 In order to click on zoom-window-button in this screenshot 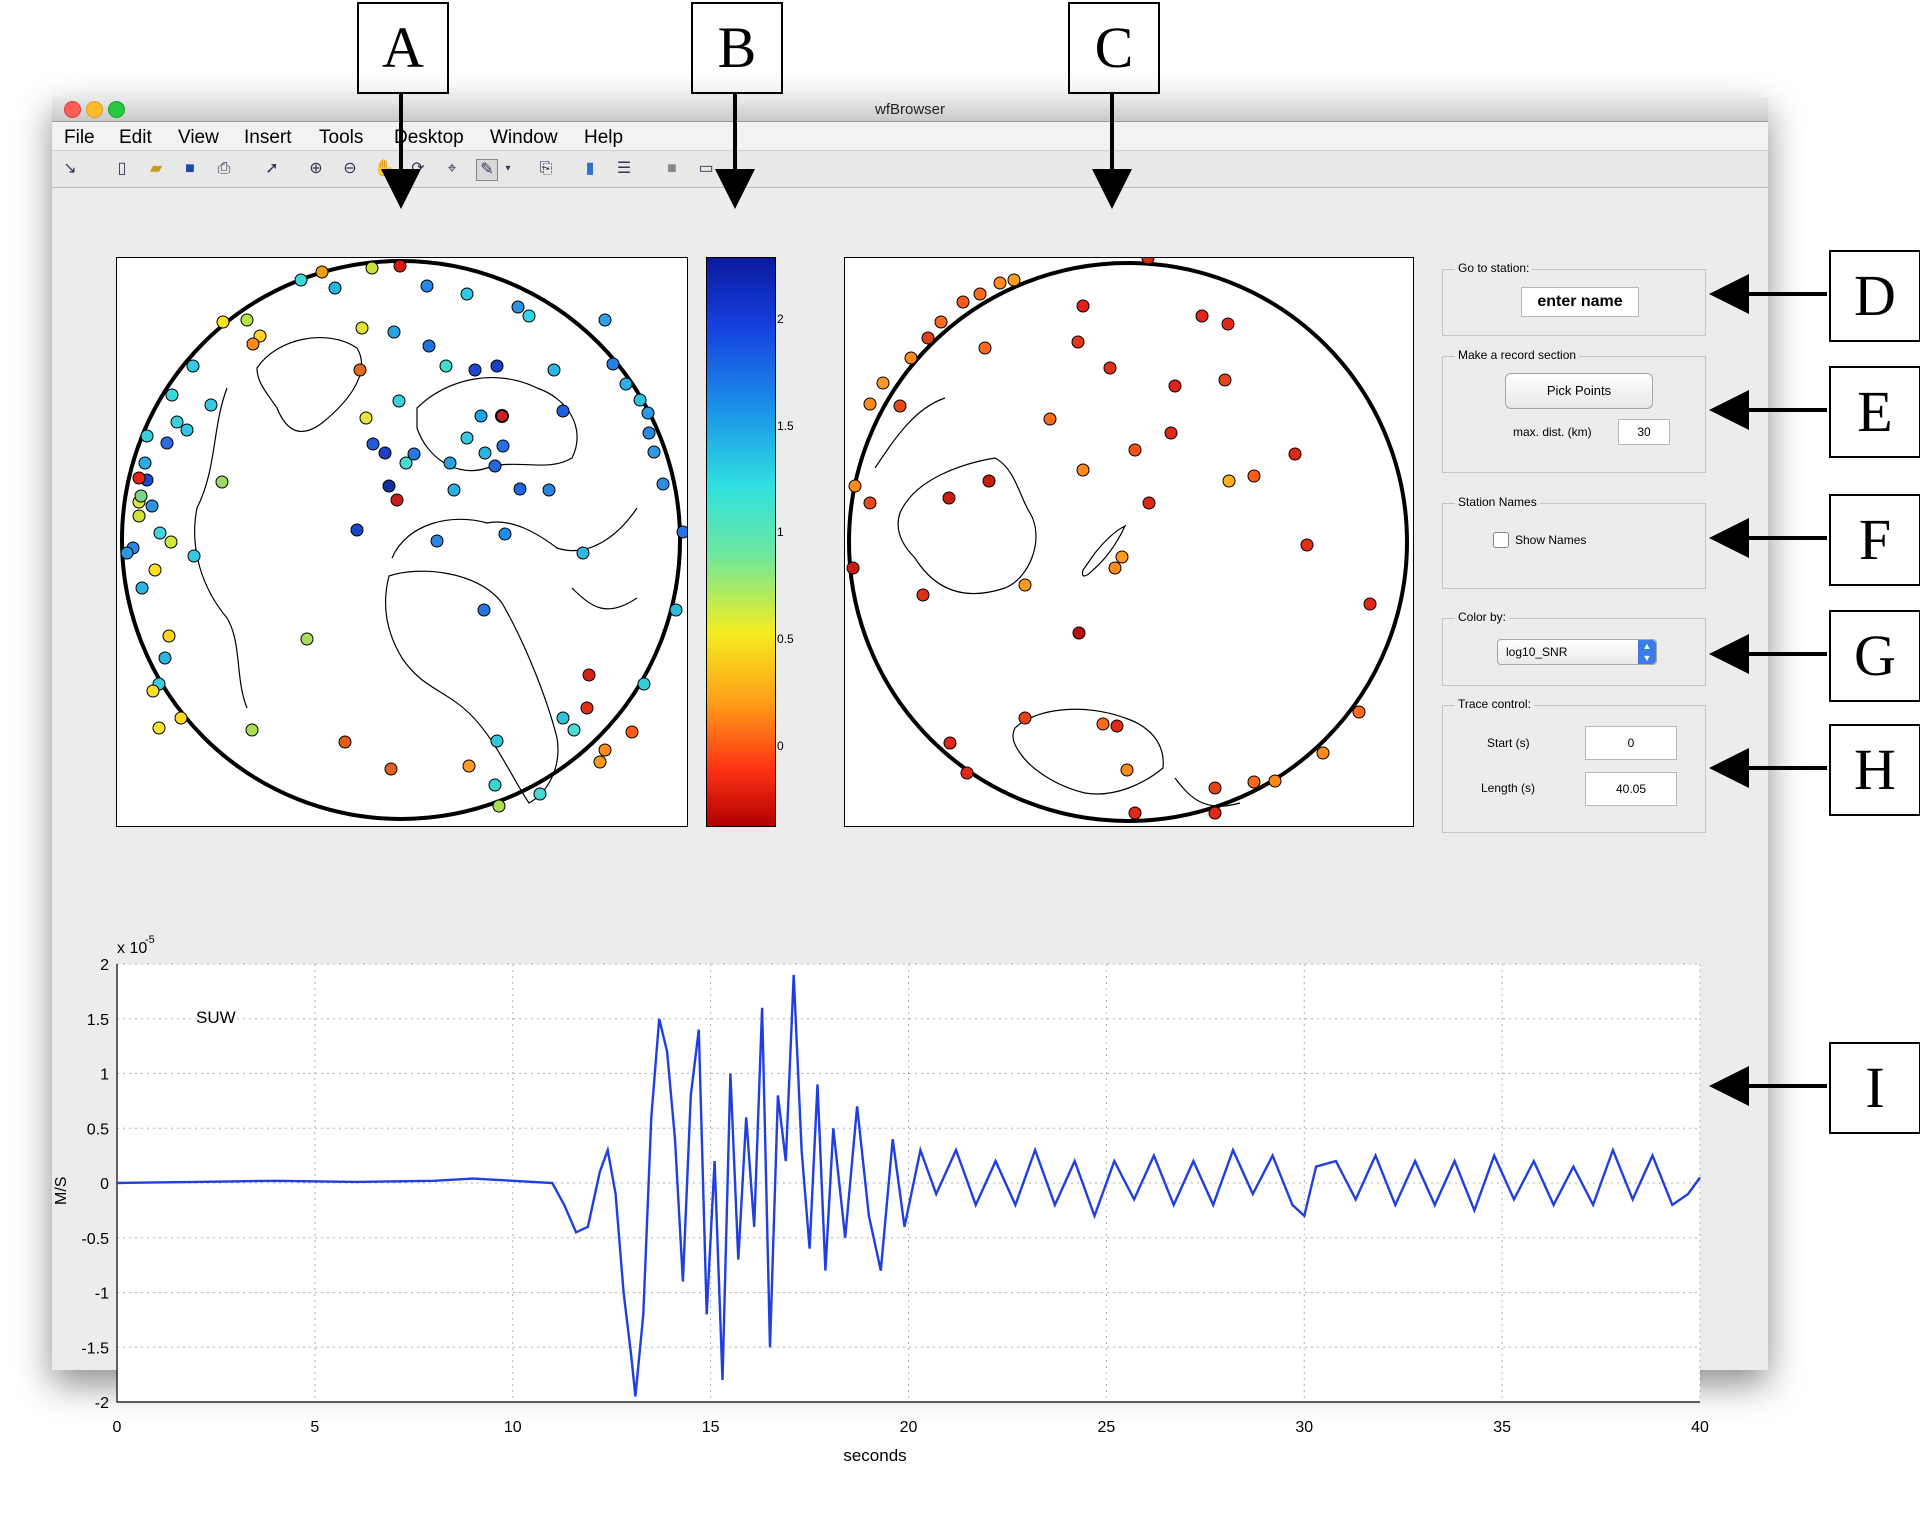, I will do `click(116, 109)`.